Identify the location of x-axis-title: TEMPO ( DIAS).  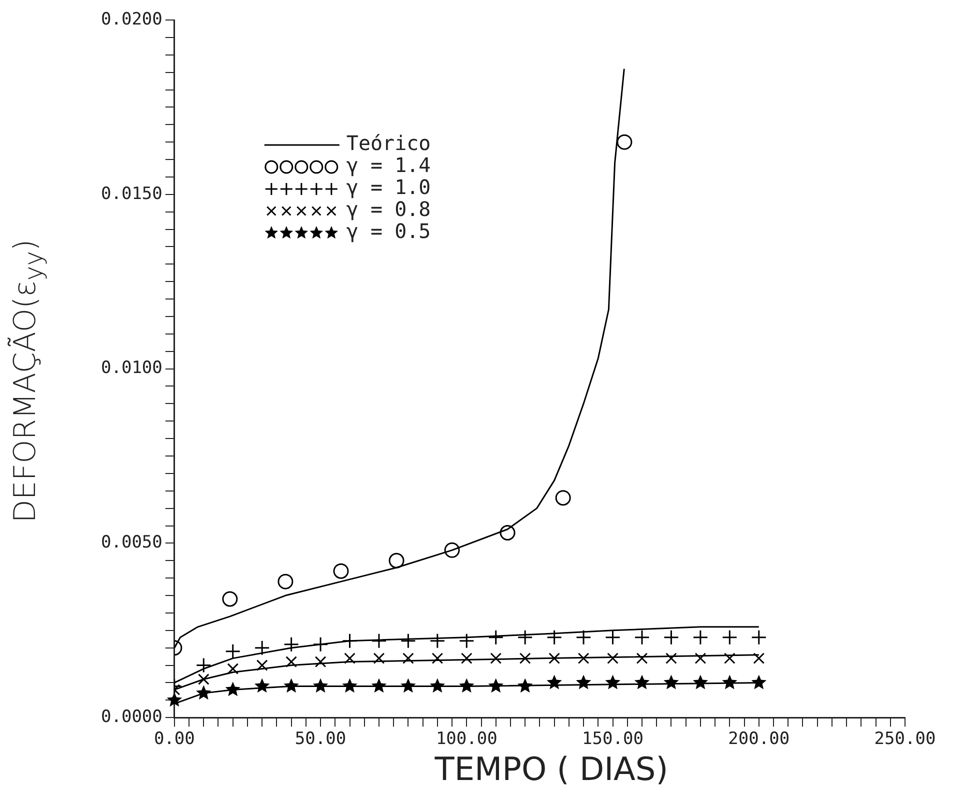
(552, 769).